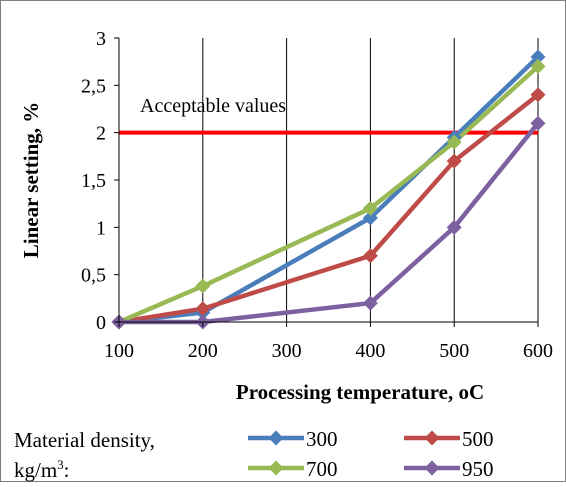  Describe the element at coordinates (67, 470) in the screenshot. I see `legend-unit-suffix: :` at that location.